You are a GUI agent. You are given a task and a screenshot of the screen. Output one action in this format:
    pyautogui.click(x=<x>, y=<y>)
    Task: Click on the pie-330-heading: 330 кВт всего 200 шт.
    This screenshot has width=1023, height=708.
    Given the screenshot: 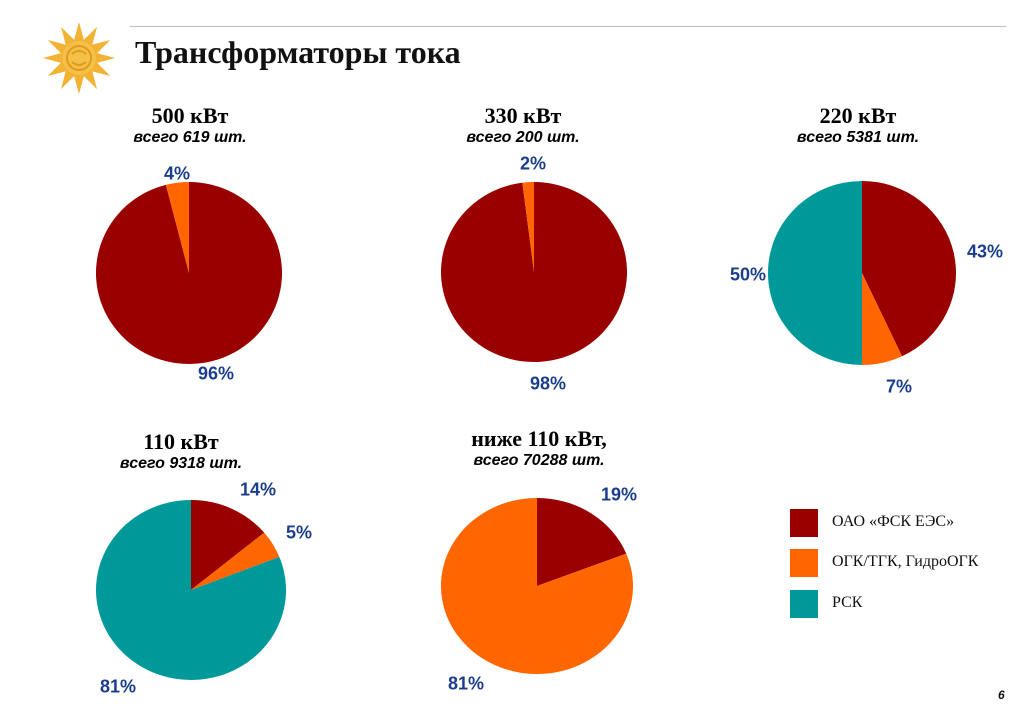 What is the action you would take?
    pyautogui.click(x=522, y=126)
    